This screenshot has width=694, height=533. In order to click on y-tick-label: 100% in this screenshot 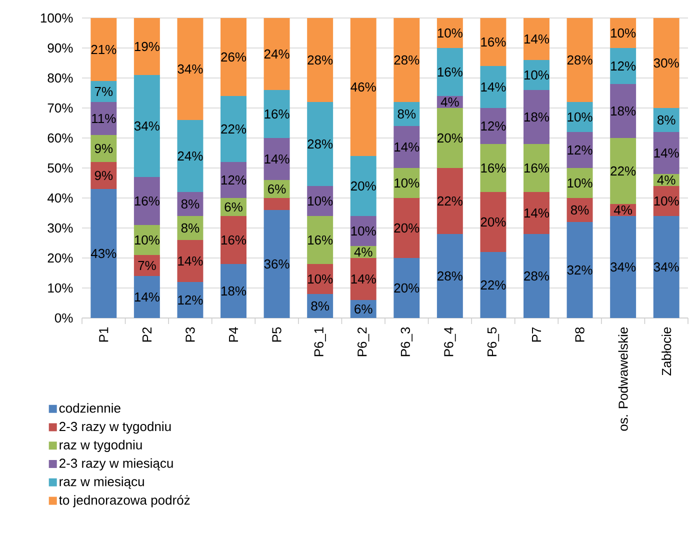, I will do `click(56, 18)`.